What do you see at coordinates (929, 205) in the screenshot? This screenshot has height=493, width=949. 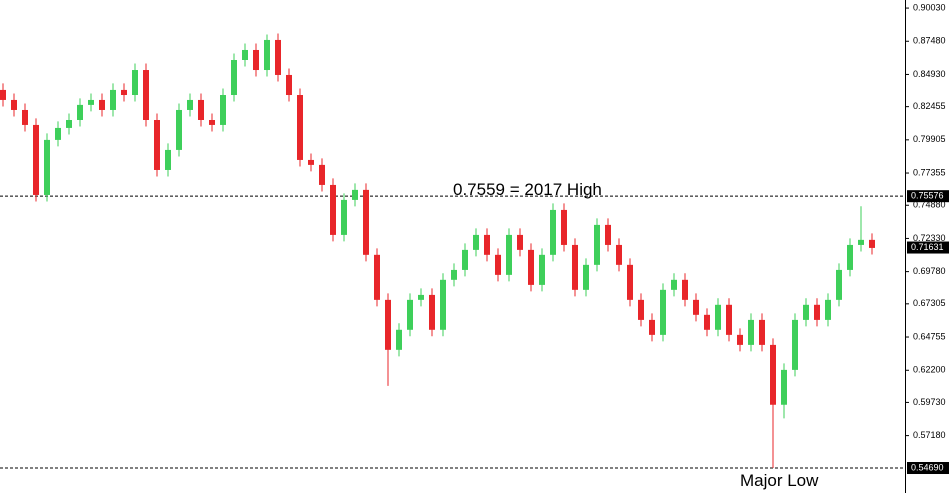 I see `y-tick-label: 0.74880` at bounding box center [929, 205].